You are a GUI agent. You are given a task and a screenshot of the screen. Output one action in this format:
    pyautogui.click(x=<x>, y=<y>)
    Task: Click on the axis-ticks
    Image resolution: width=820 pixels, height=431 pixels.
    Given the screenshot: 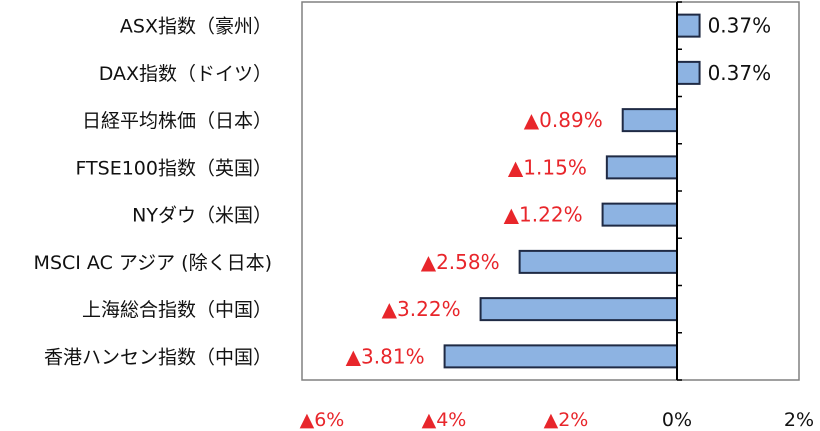 What is the action you would take?
    pyautogui.click(x=679, y=191)
    